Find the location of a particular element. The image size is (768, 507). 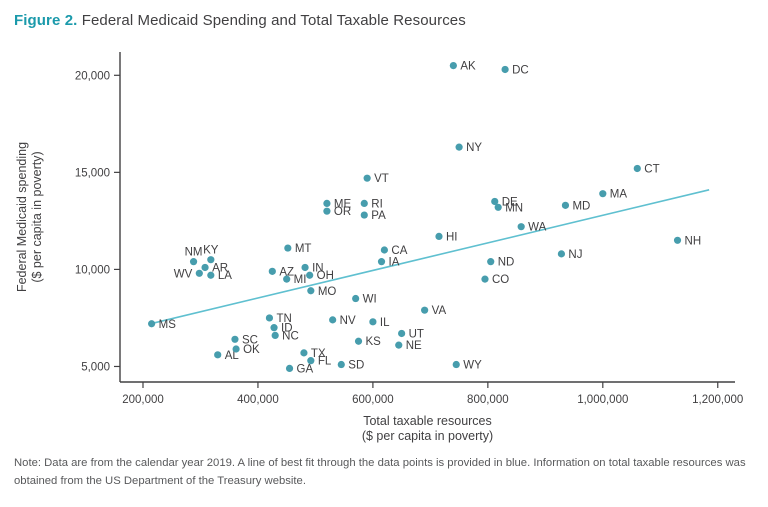

data-point-label-CA: CA is located at coordinates (399, 251).